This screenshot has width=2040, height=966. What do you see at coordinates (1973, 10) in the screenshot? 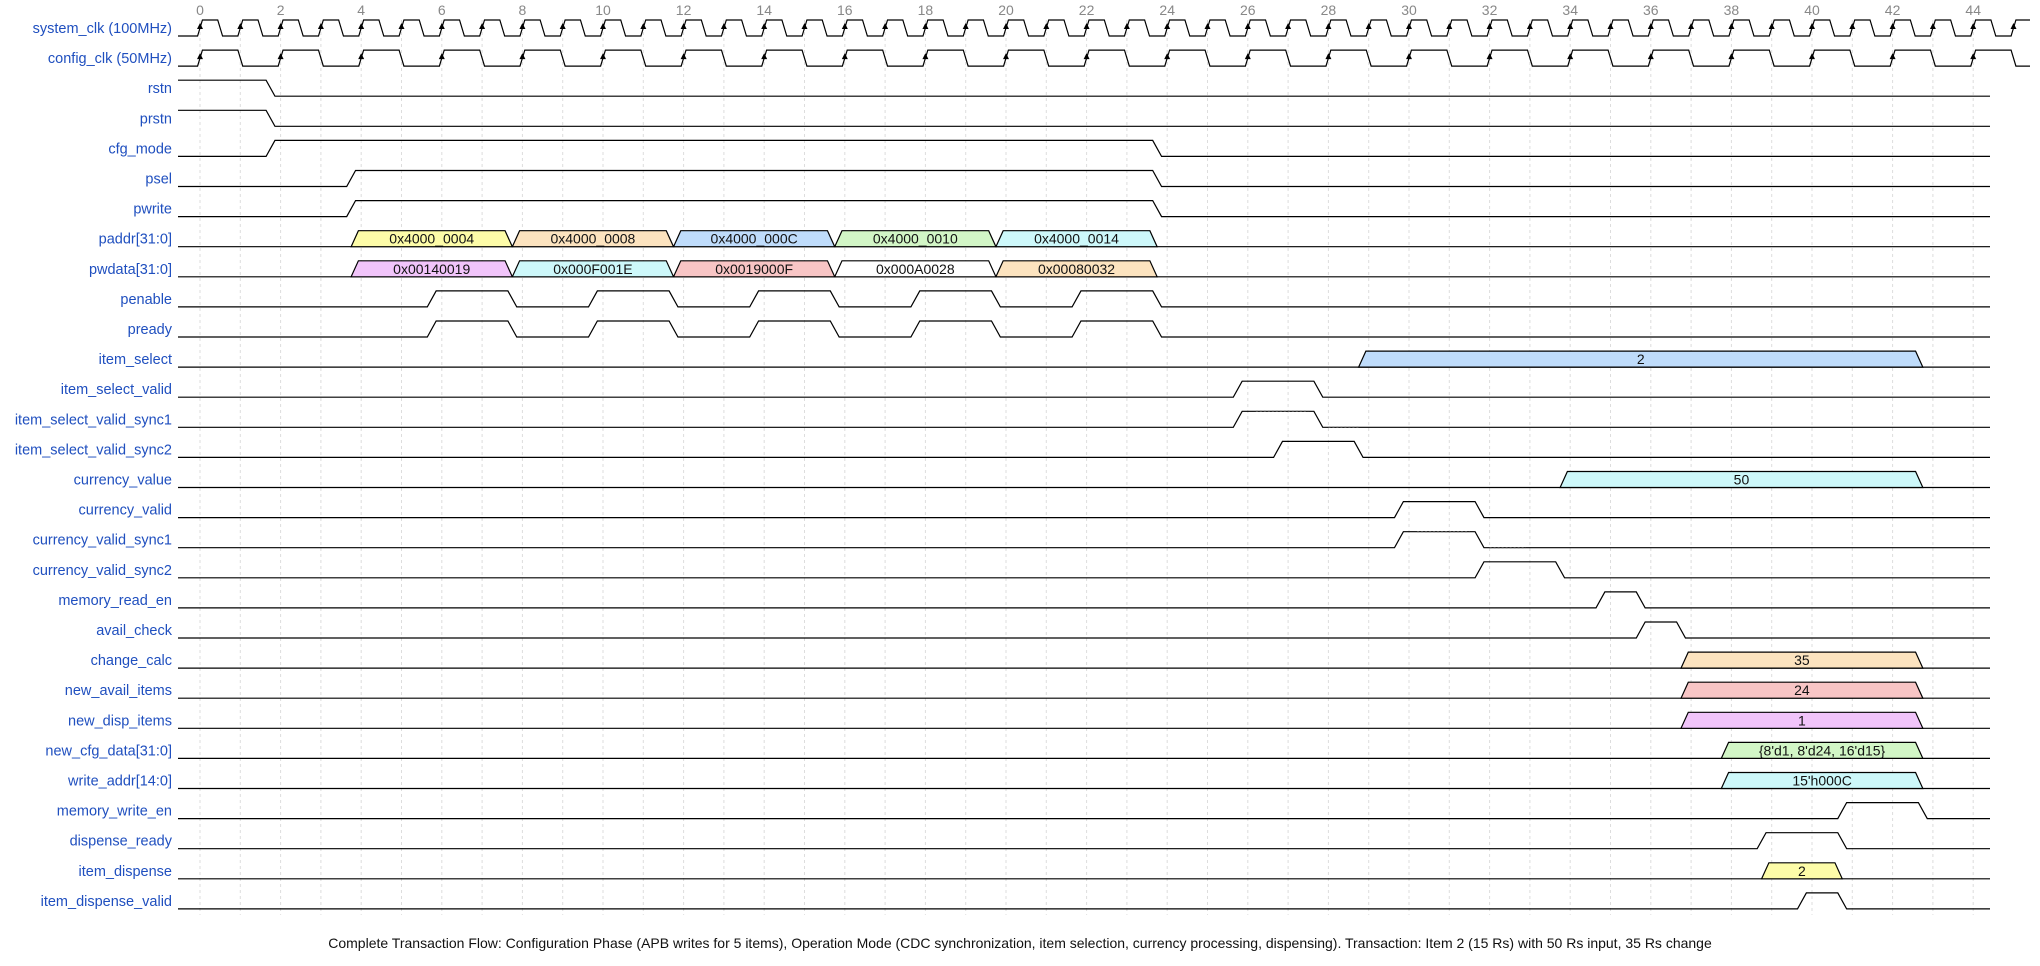
I see `time-tick-label: 44` at bounding box center [1973, 10].